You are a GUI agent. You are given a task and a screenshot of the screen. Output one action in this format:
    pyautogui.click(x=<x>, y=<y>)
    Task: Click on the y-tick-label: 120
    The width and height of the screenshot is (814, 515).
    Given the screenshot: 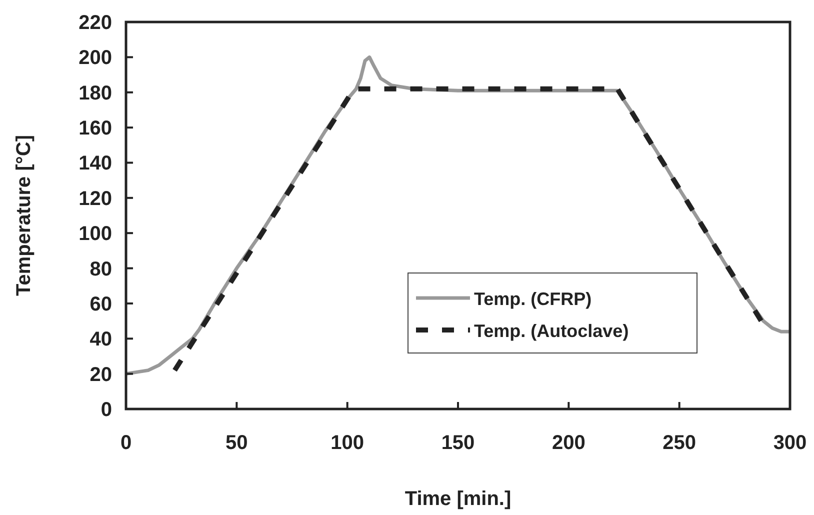 What is the action you would take?
    pyautogui.click(x=95, y=199)
    